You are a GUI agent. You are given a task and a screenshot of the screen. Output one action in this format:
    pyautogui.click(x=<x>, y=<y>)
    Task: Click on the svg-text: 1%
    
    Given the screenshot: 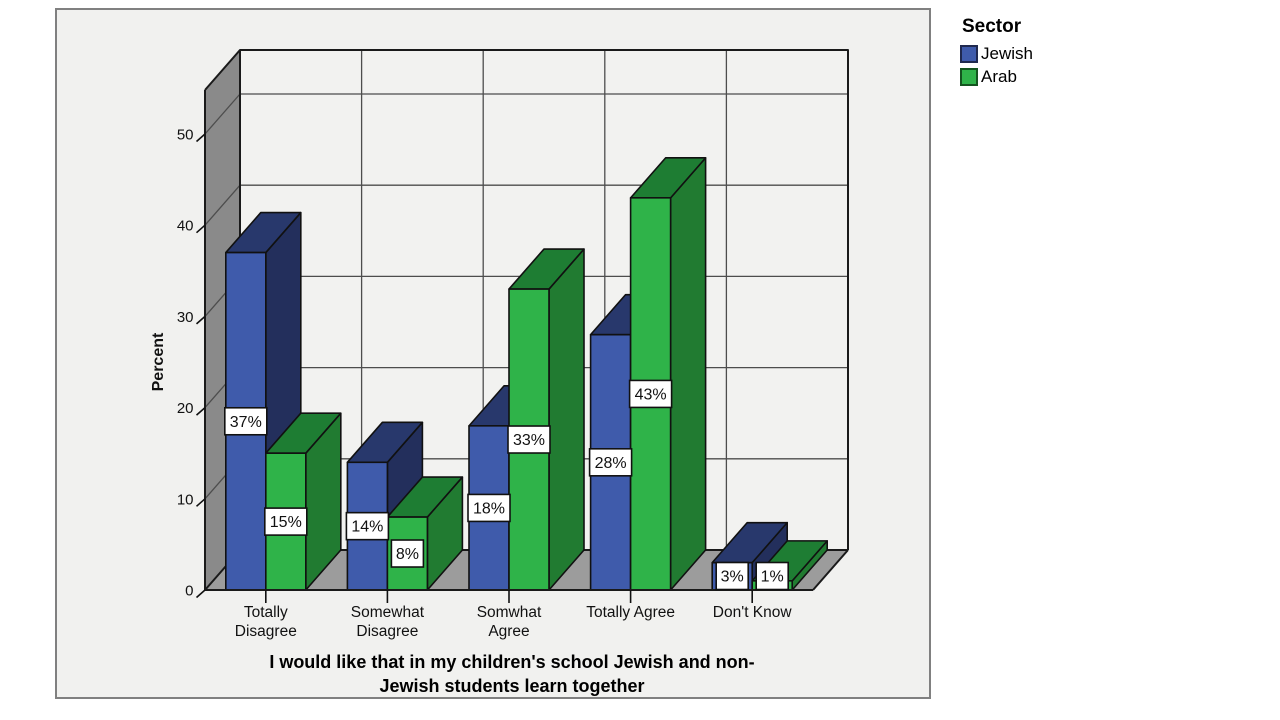 What is the action you would take?
    pyautogui.click(x=772, y=577)
    